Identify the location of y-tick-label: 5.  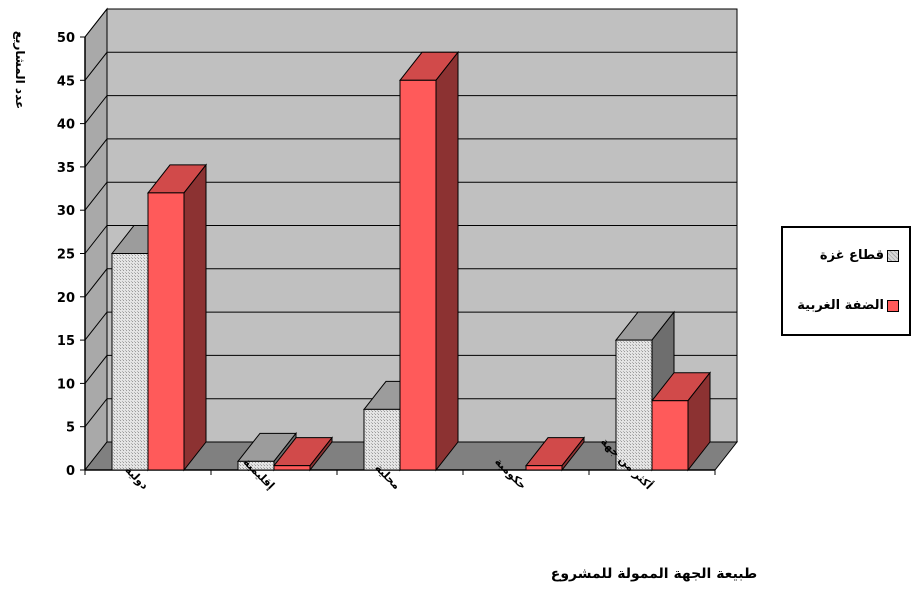
(70, 428).